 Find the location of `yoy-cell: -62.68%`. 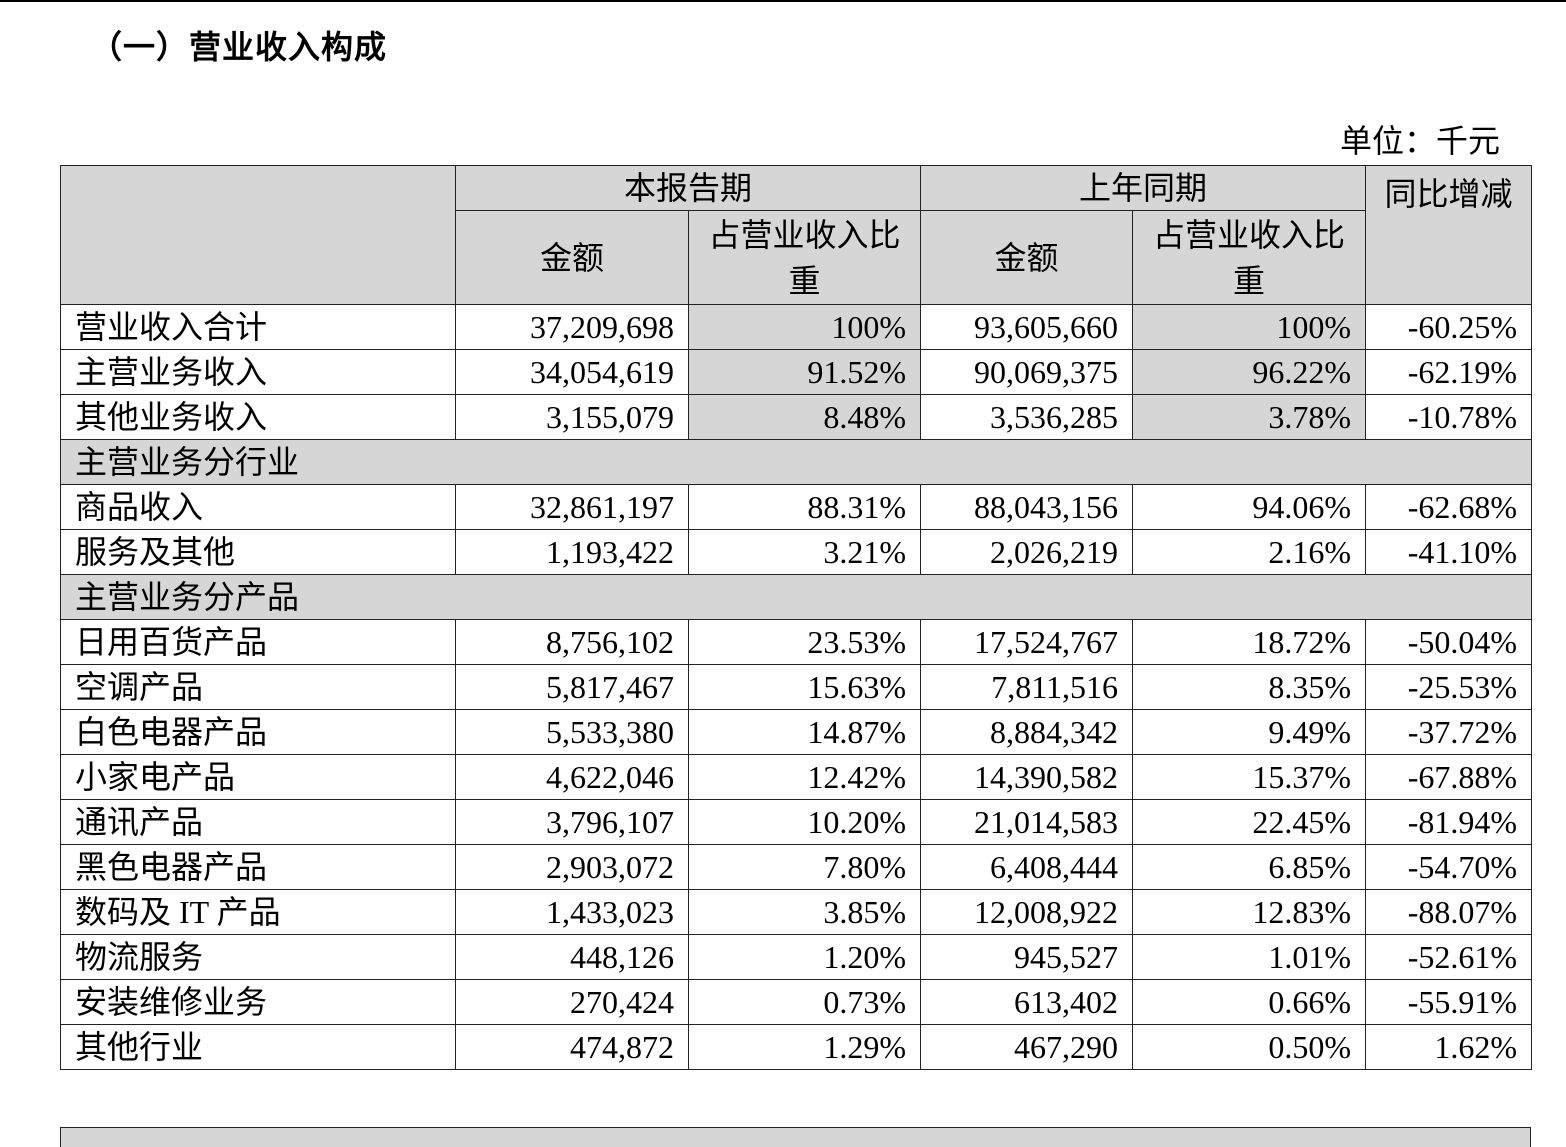

yoy-cell: -62.68% is located at coordinates (1449, 507).